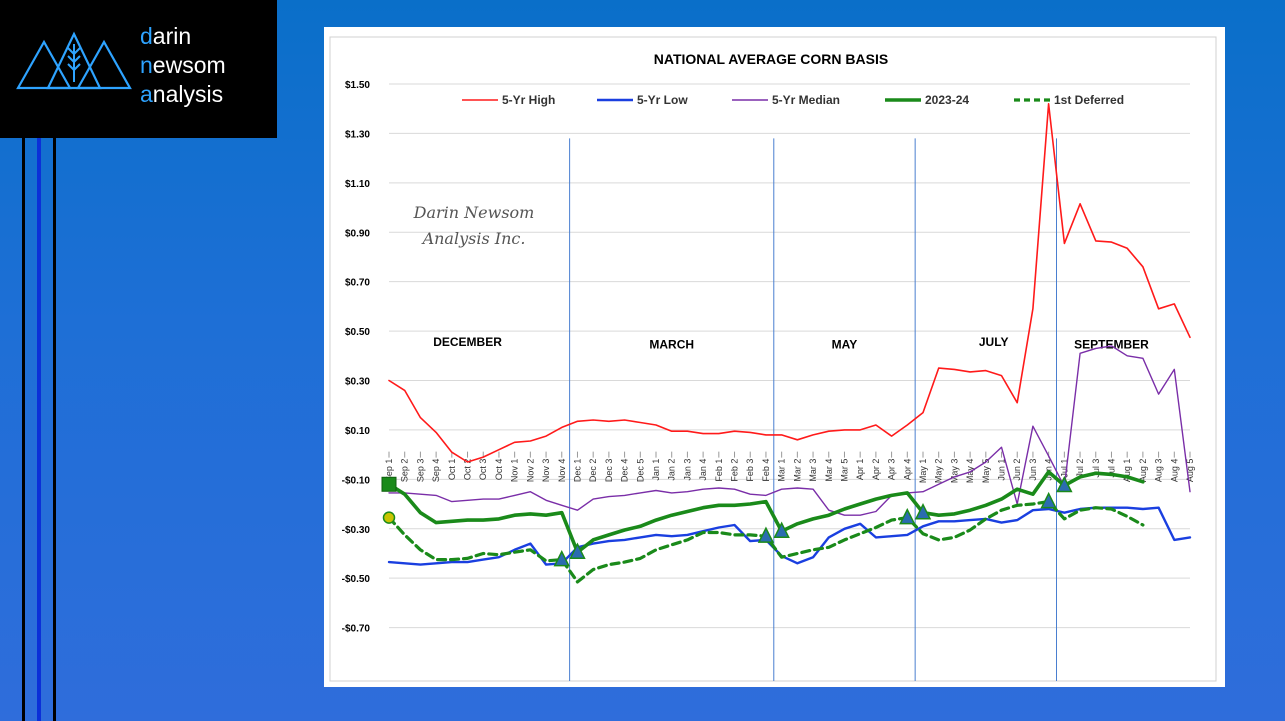 Image resolution: width=1285 pixels, height=721 pixels. Describe the element at coordinates (1127, 471) in the screenshot. I see `x-tick-label: Aug 1` at that location.